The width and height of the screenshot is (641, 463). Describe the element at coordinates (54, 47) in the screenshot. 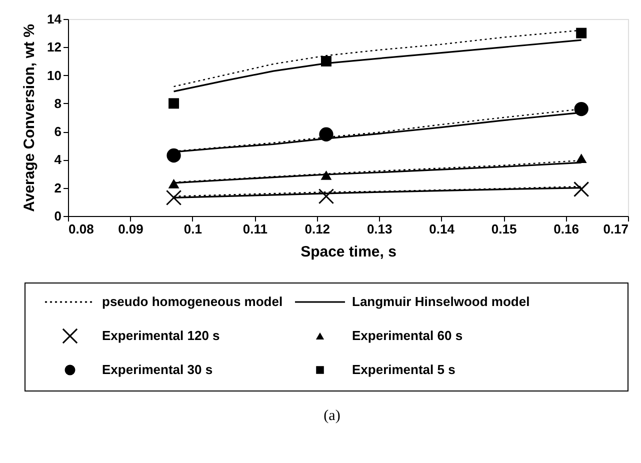

I see `y-tick-label: 12` at that location.